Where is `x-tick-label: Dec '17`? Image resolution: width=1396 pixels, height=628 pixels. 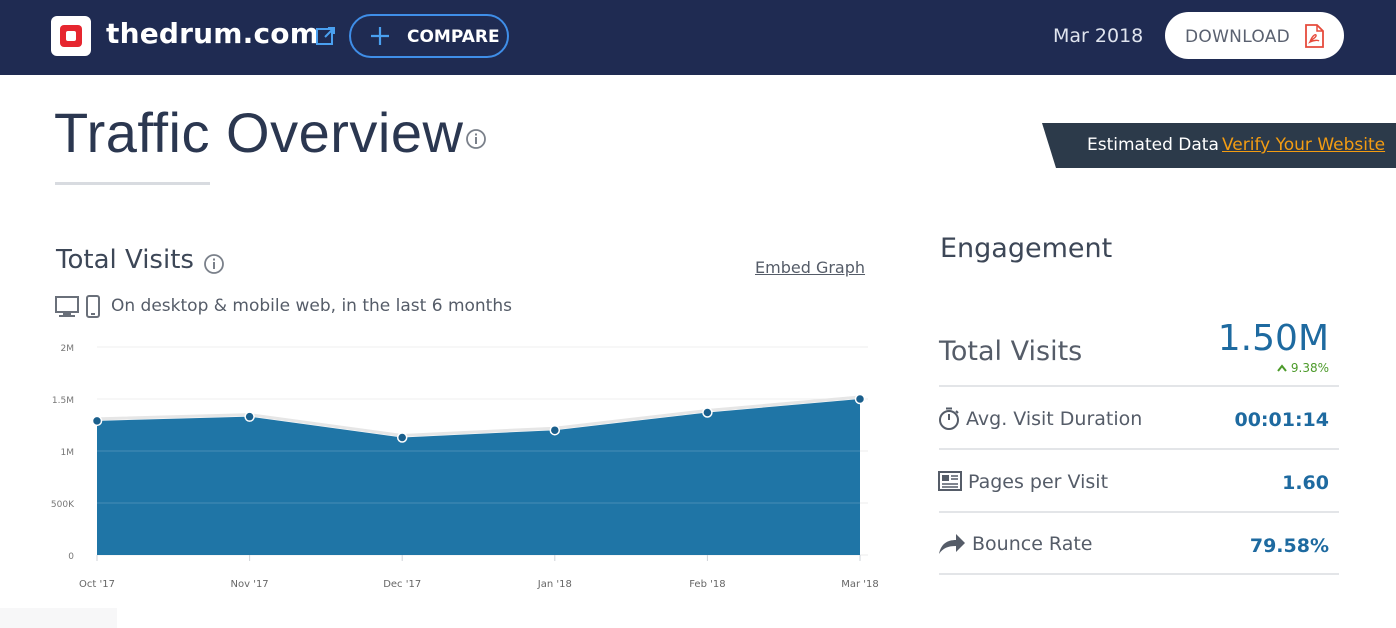 x-tick-label: Dec '17 is located at coordinates (402, 584).